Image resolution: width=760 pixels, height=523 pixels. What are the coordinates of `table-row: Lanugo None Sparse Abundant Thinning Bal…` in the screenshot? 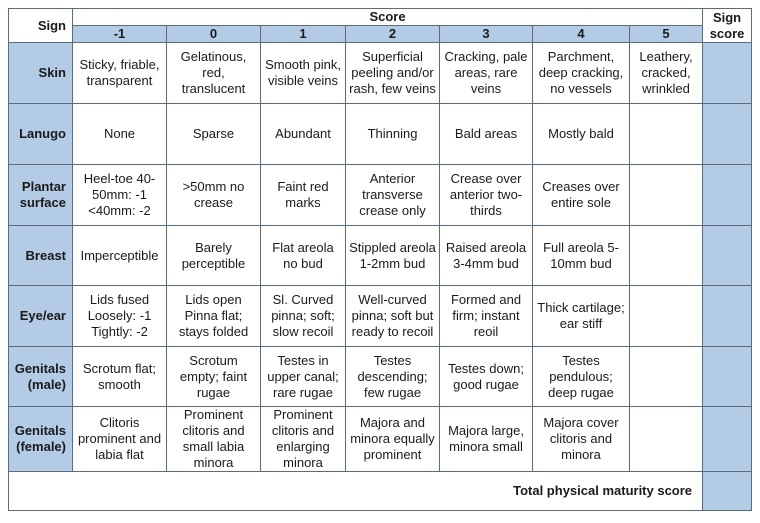 It's located at (380, 134).